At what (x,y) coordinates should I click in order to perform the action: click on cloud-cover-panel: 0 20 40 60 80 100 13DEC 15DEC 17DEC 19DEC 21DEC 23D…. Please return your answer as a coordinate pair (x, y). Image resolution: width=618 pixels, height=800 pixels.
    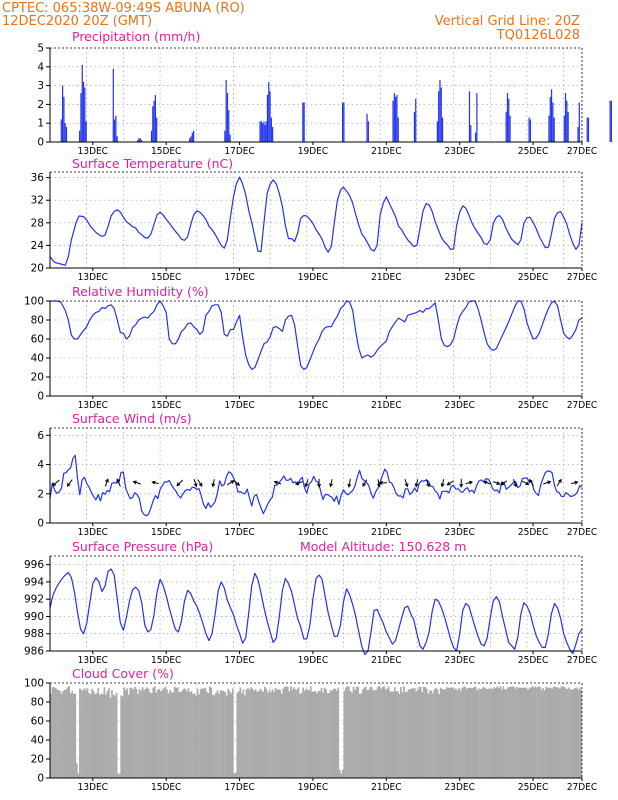
    Looking at the image, I should click on (310, 736).